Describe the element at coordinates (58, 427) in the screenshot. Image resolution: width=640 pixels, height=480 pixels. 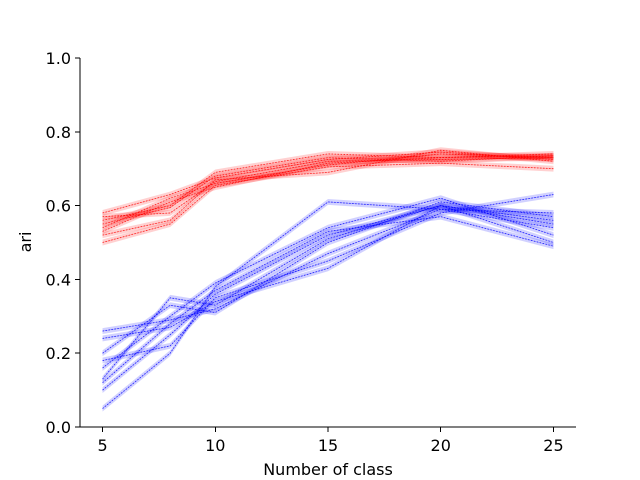
I see `y-tick-label: 0.0` at that location.